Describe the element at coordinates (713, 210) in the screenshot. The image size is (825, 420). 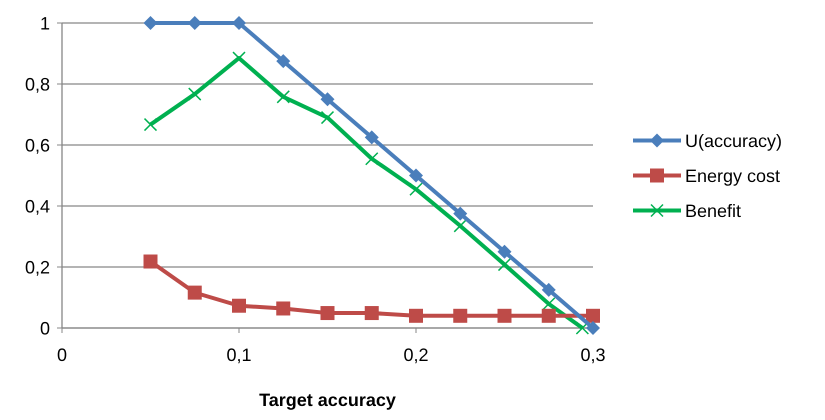
I see `legend-label: Benefit` at that location.